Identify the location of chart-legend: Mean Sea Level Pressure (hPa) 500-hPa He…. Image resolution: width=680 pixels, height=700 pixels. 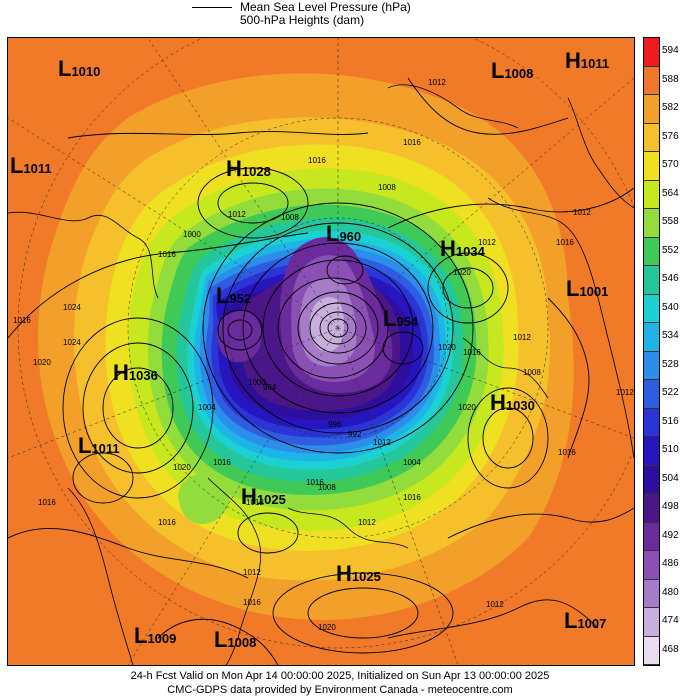
(340, 18).